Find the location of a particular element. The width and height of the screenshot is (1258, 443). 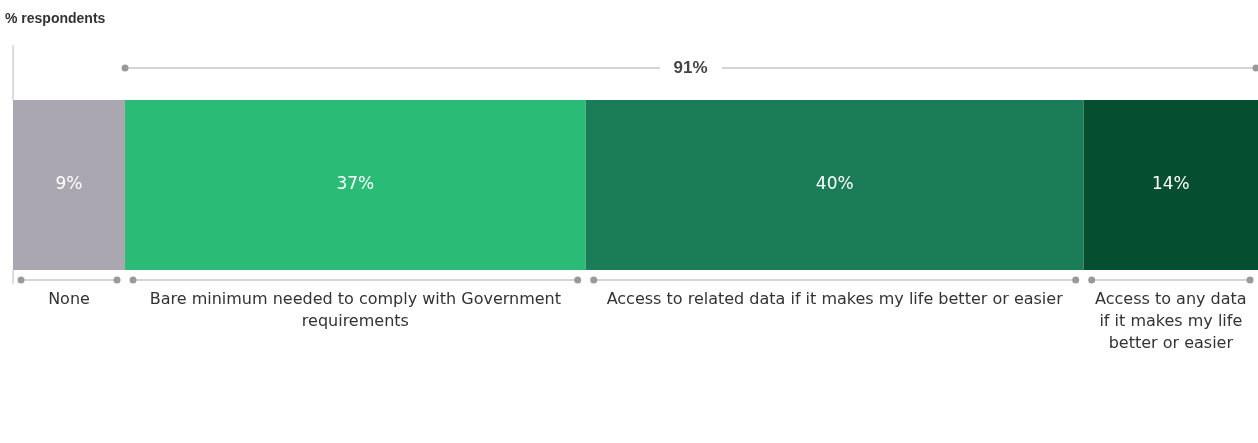

text: 91% is located at coordinates (690, 68).